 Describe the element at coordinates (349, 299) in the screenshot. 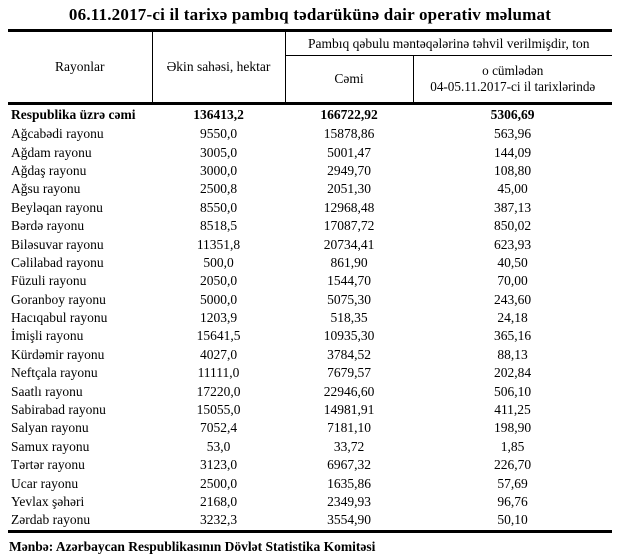

I see `row-total-value: 5075,30` at that location.